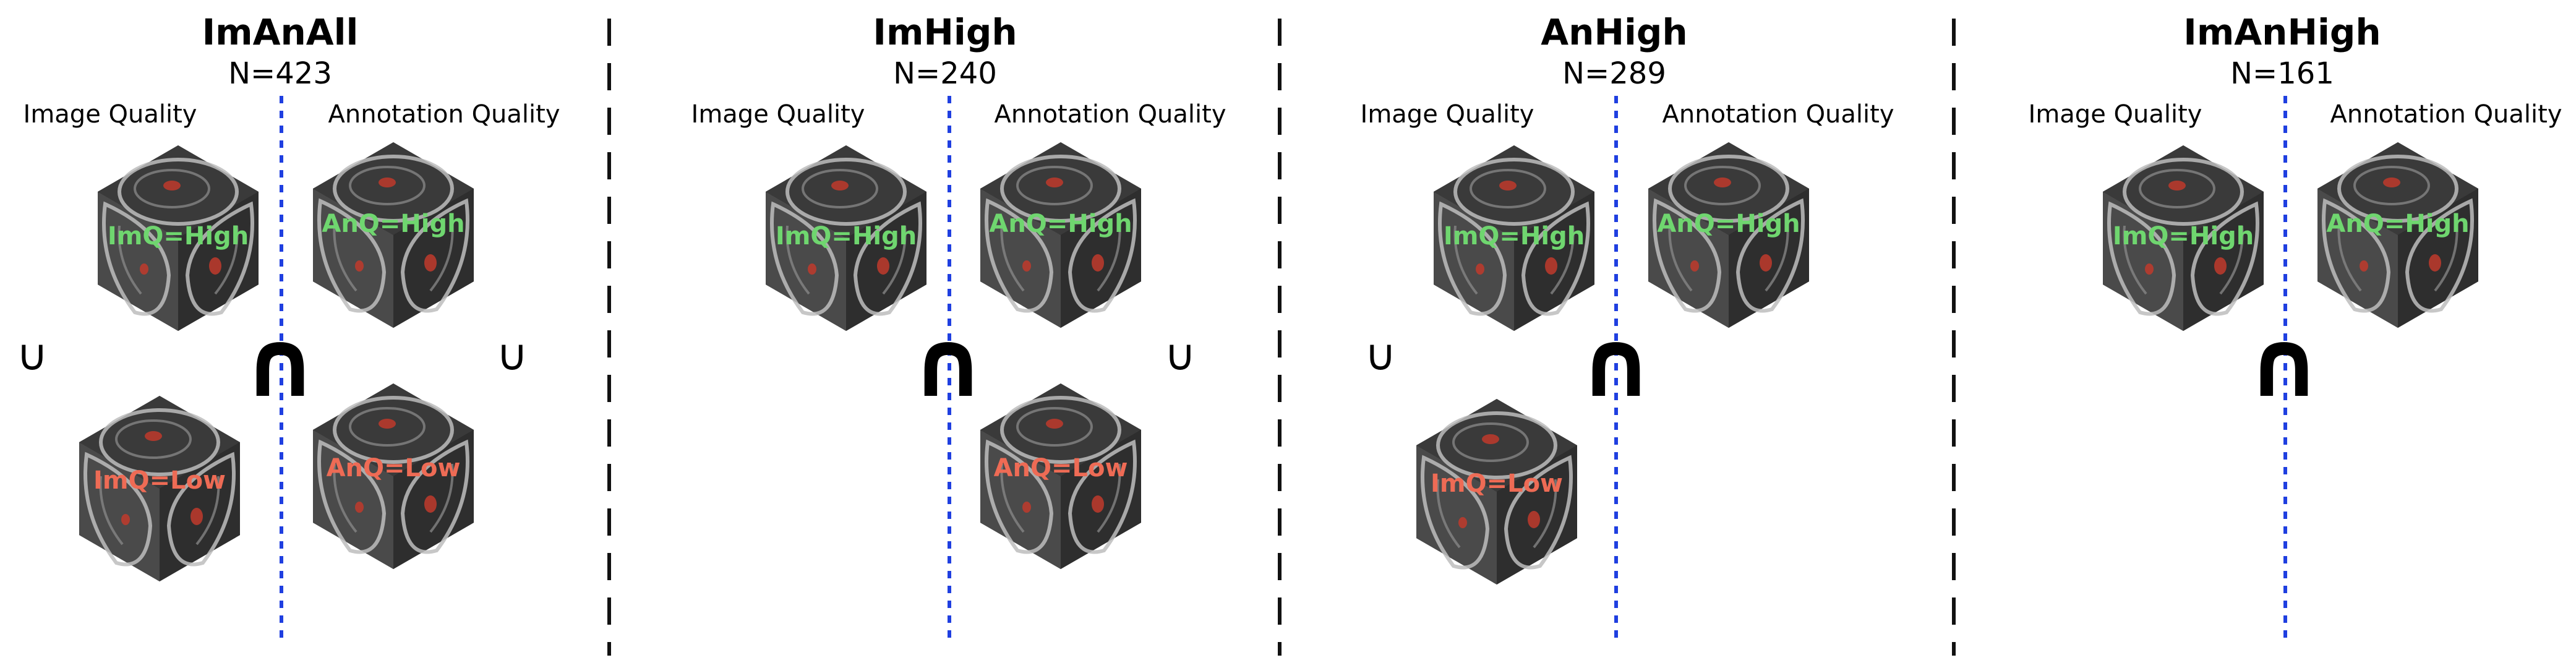 The width and height of the screenshot is (2576, 668). I want to click on panel-title: ImAnAll, so click(280, 32).